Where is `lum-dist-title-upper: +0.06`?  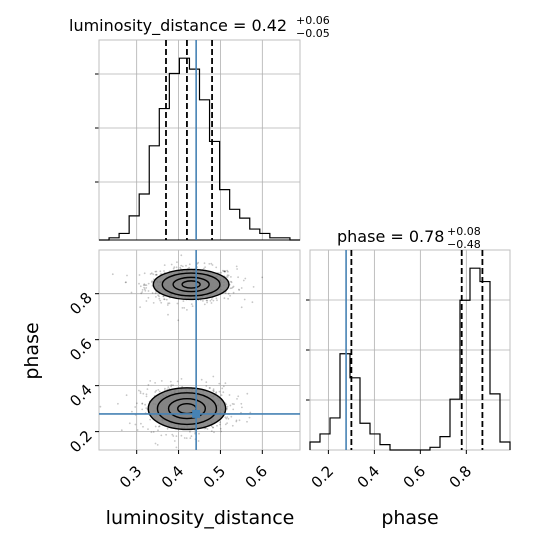 lum-dist-title-upper: +0.06 is located at coordinates (313, 20).